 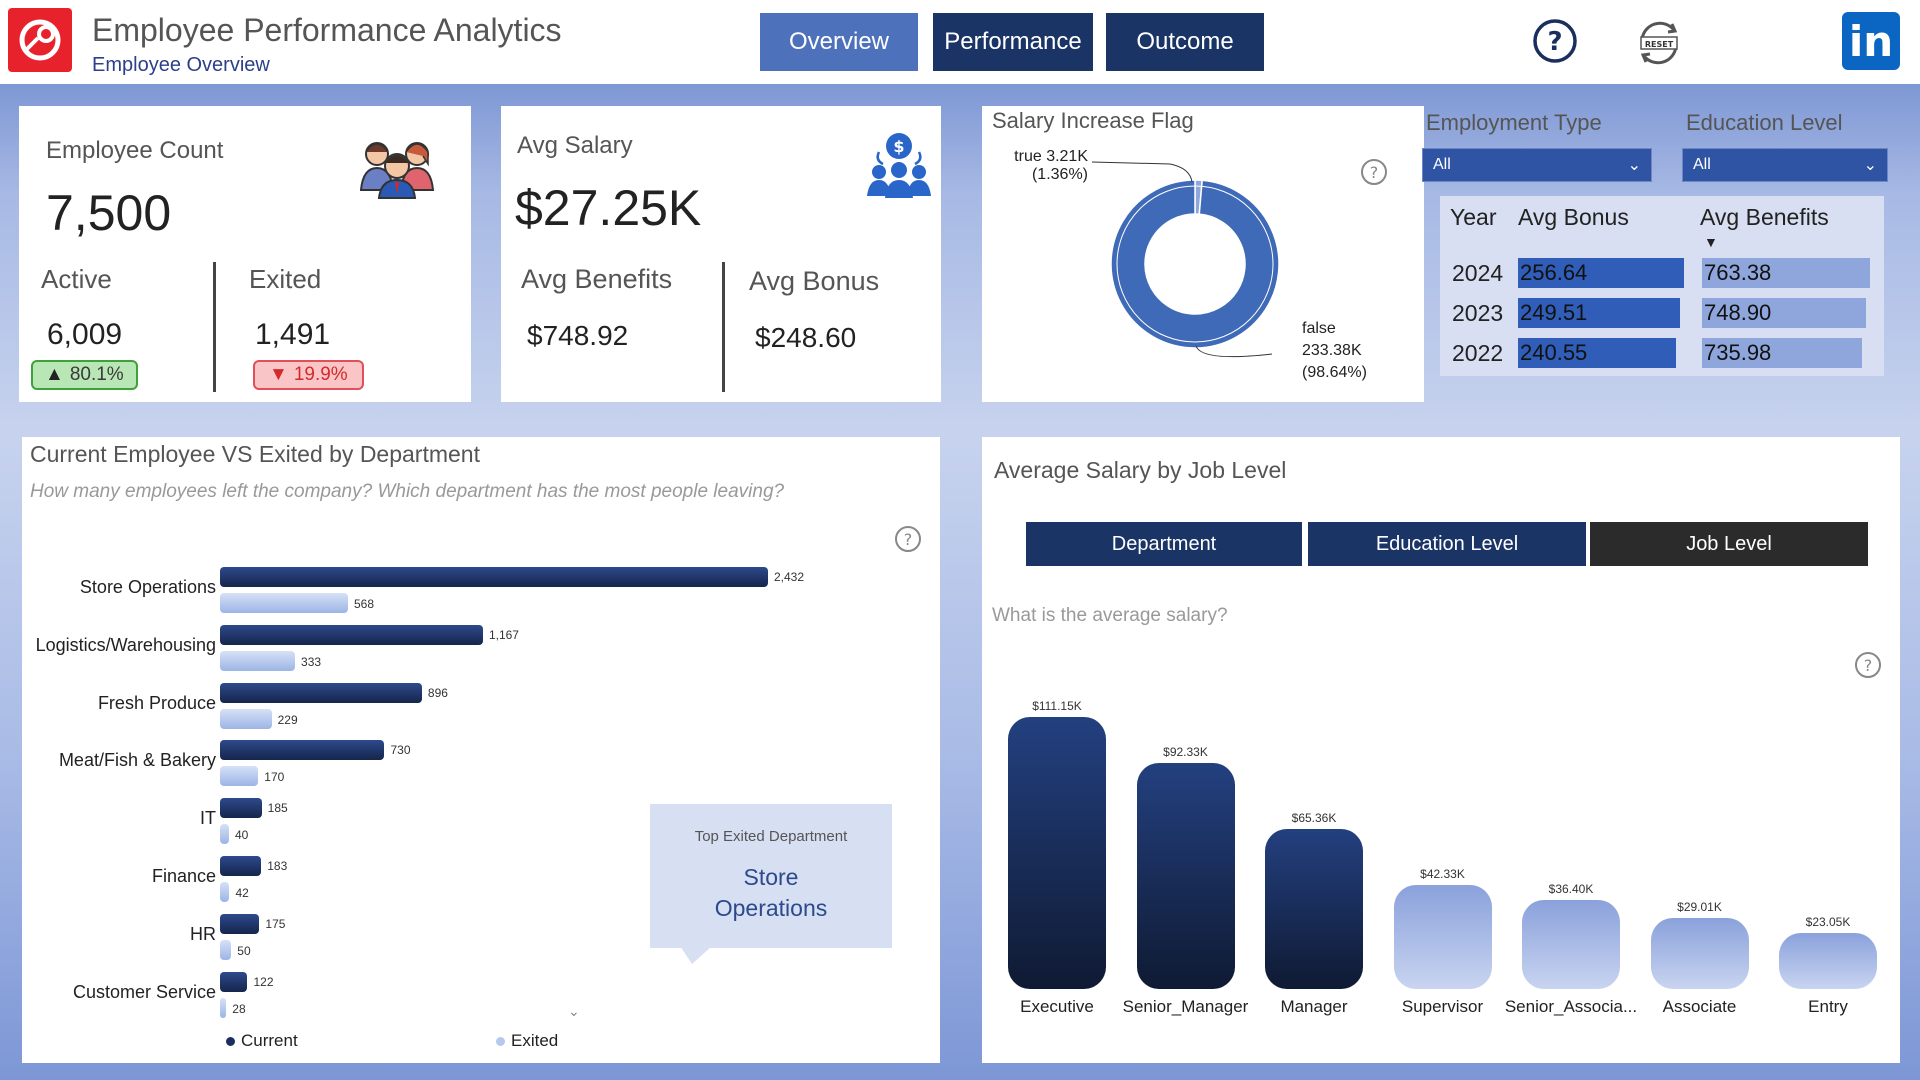 I want to click on nav-overview-button: Overview, so click(x=839, y=42).